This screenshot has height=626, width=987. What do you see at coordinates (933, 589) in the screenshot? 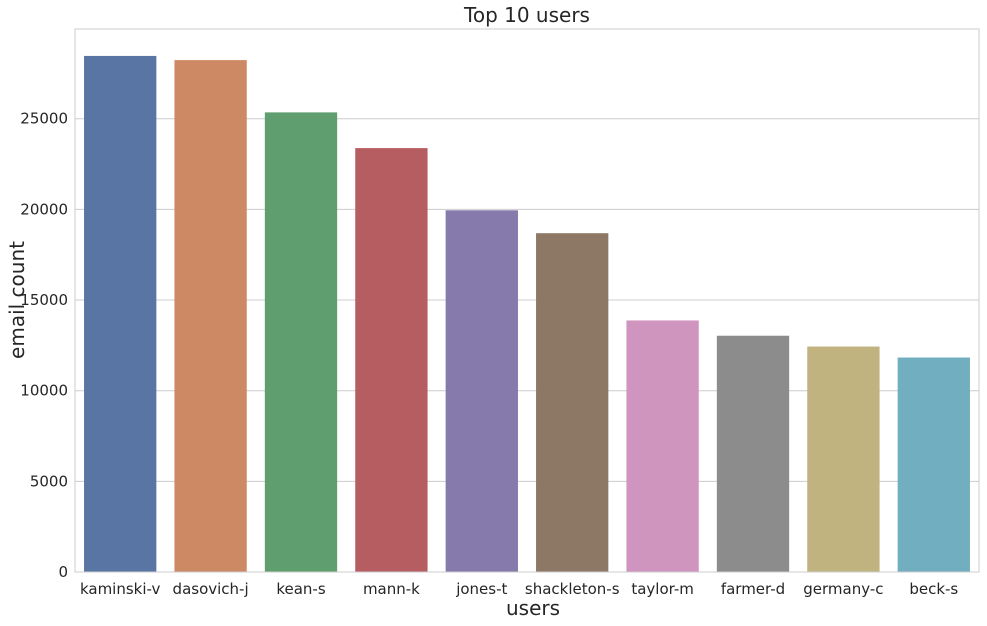
I see `x-tick-label: beck-s` at bounding box center [933, 589].